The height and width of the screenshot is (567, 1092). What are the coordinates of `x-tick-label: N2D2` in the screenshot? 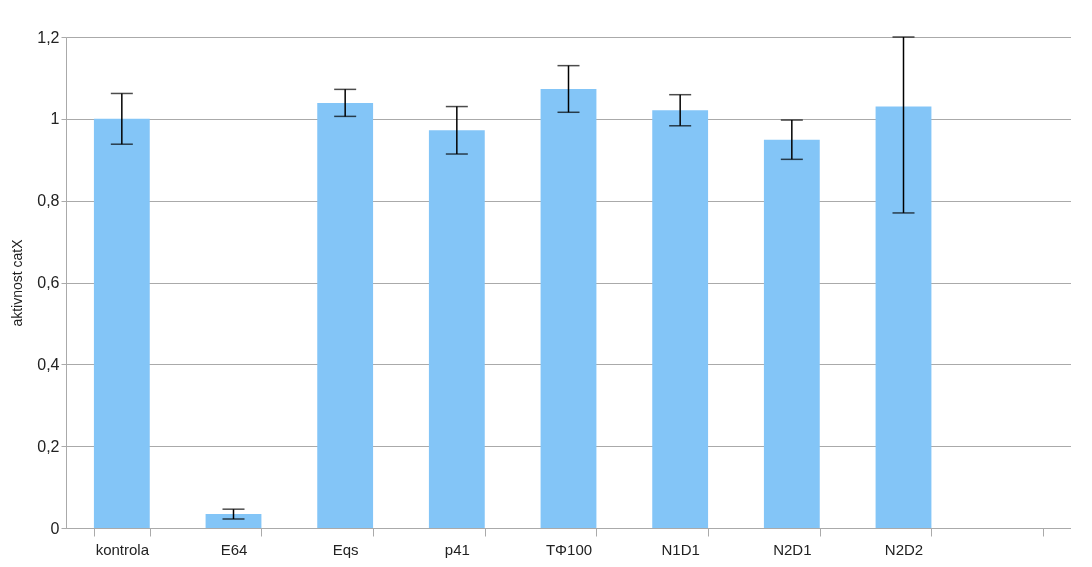 It's located at (904, 549).